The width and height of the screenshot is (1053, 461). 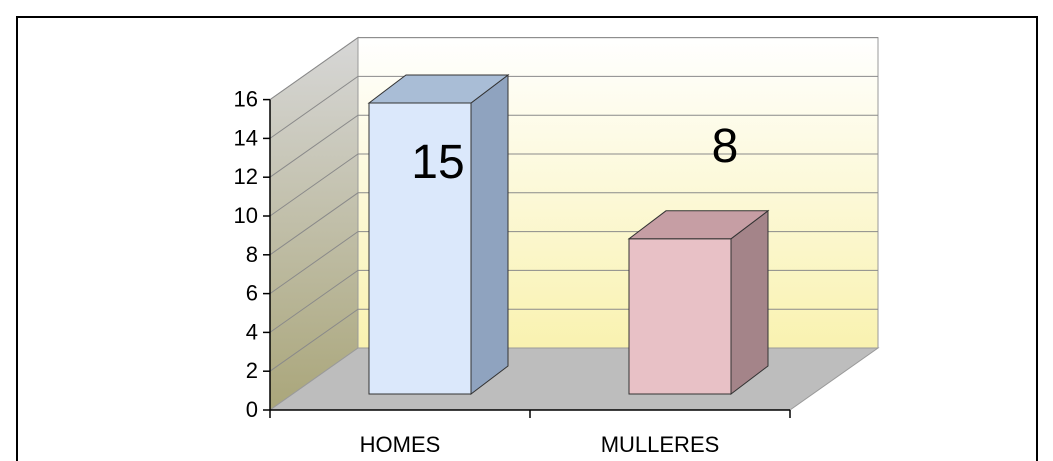 I want to click on data-label-homes: 15, so click(x=437, y=162).